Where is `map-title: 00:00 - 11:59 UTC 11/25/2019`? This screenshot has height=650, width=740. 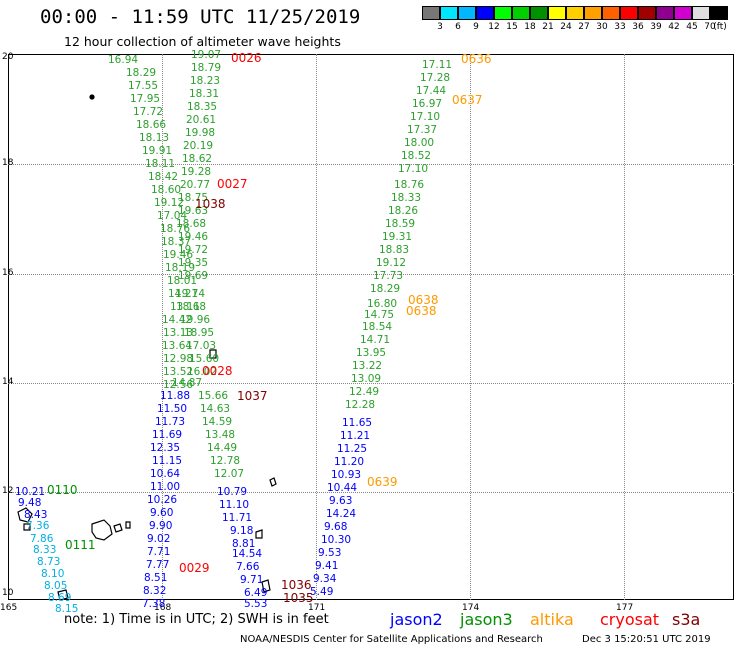 map-title: 00:00 - 11:59 UTC 11/25/2019 is located at coordinates (200, 17).